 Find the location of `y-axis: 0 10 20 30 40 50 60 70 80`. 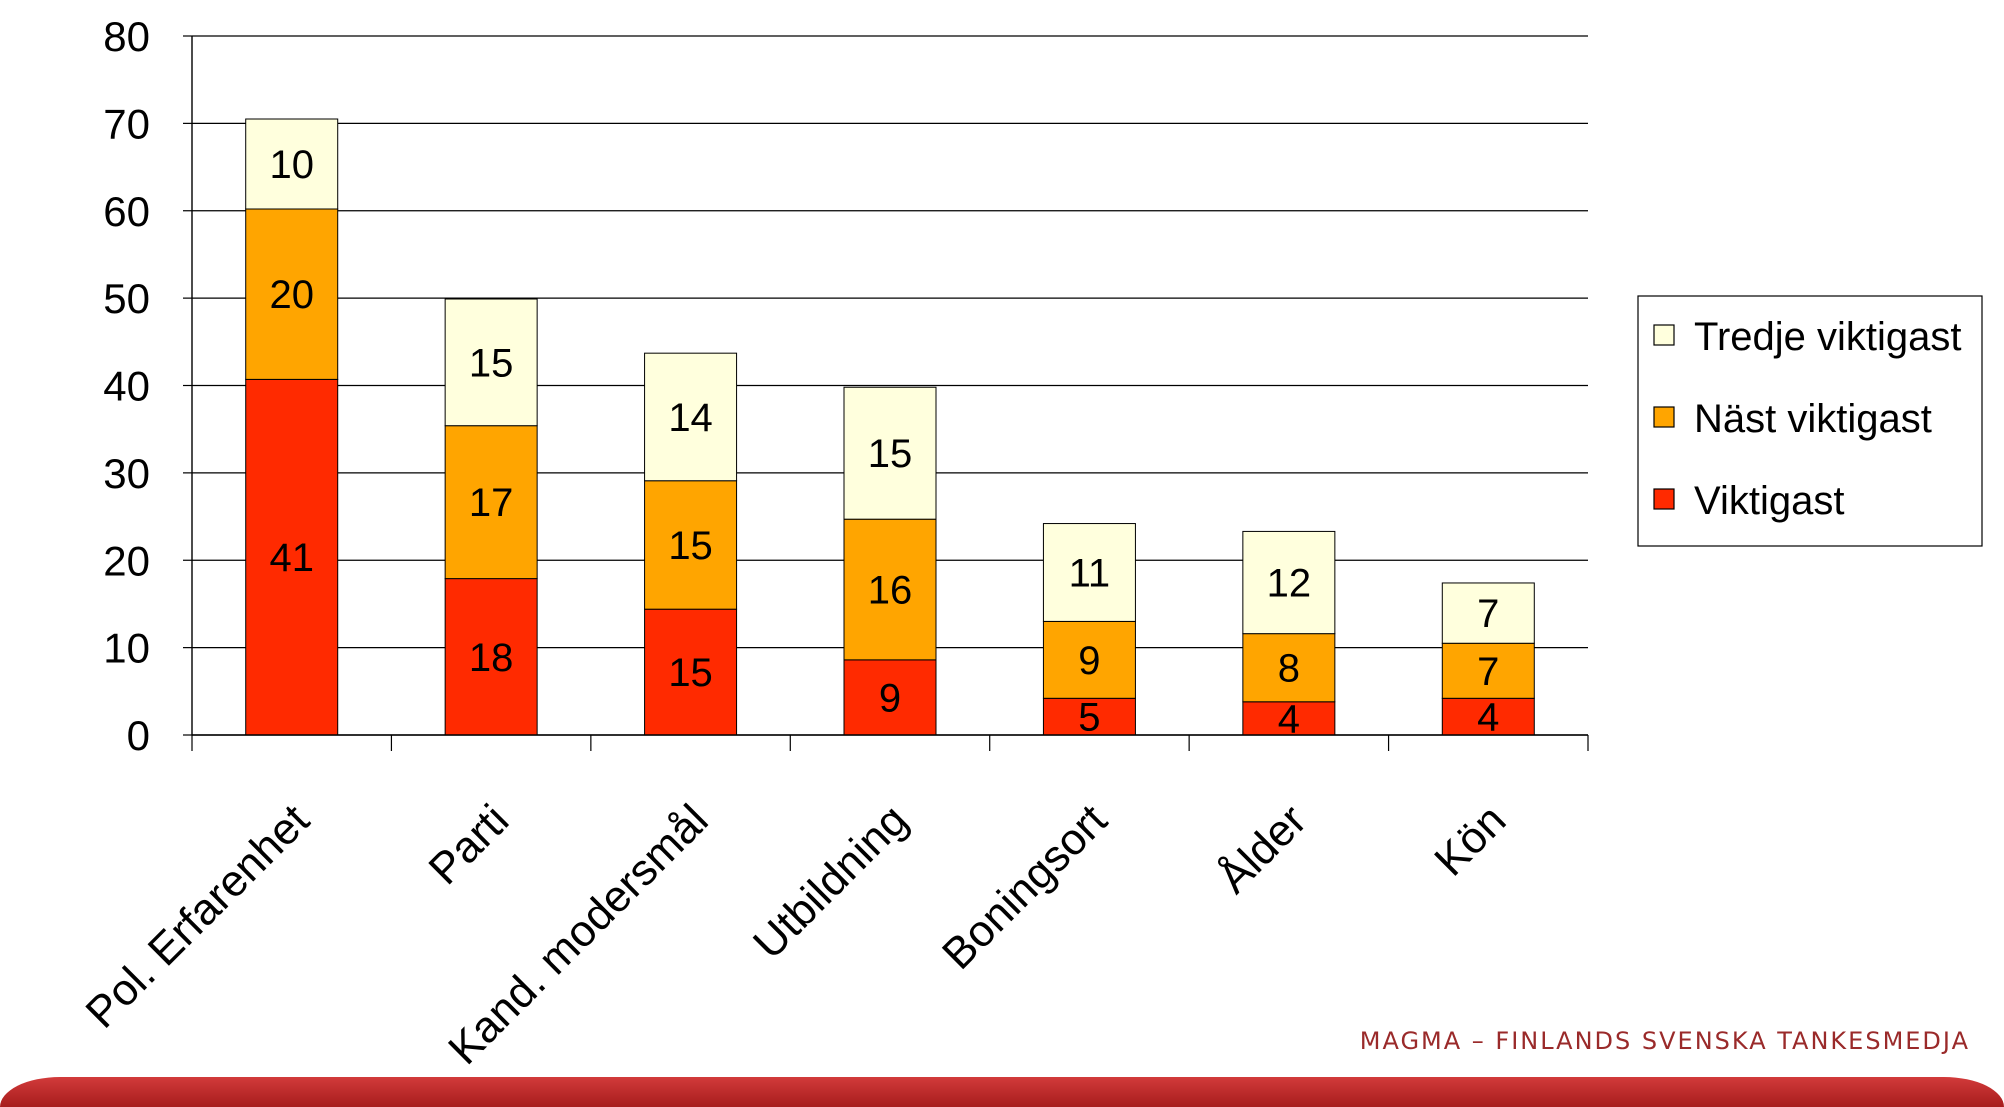

y-axis: 0 10 20 30 40 50 60 70 80 is located at coordinates (148, 386).